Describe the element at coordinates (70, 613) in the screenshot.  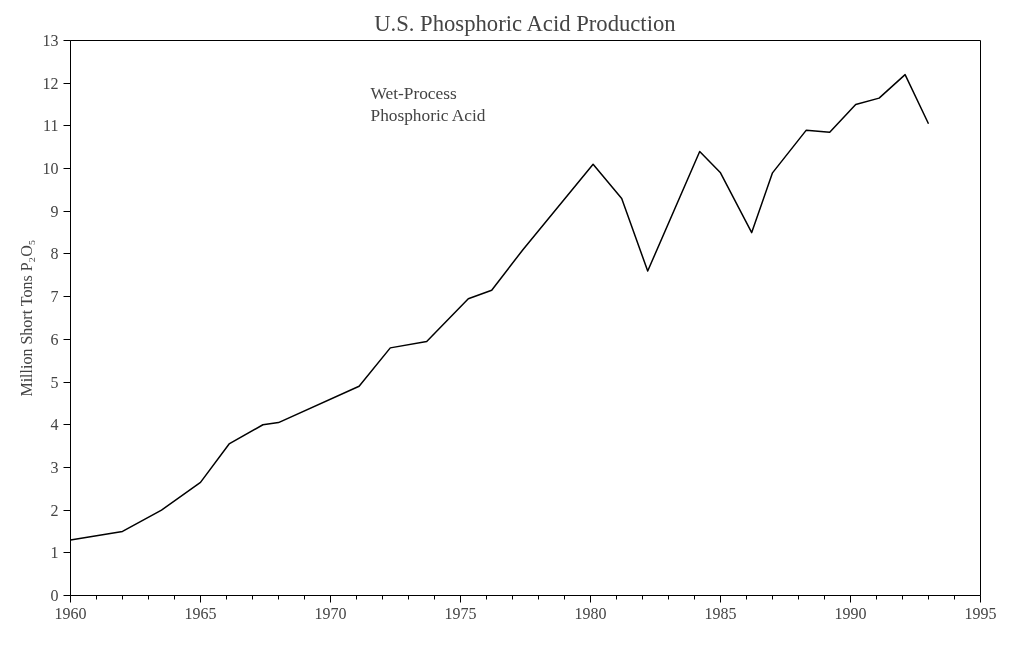
I see `x-tick-label: 1960` at that location.